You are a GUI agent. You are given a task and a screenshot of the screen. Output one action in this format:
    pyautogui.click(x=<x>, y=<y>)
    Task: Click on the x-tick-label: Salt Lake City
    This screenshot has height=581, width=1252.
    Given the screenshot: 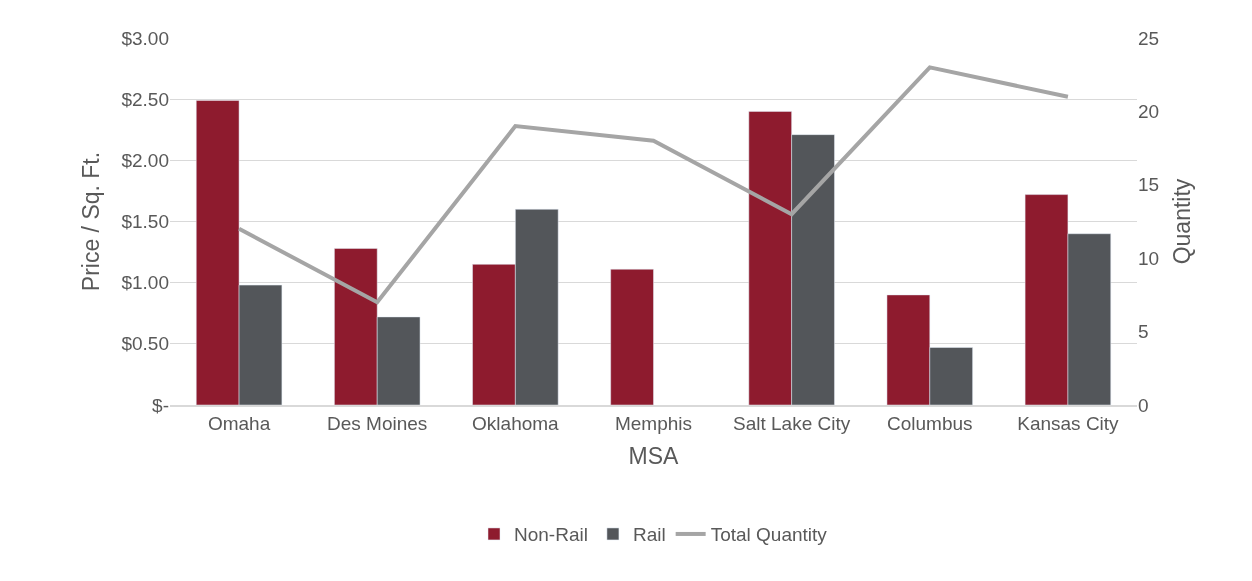 What is the action you would take?
    pyautogui.click(x=792, y=423)
    